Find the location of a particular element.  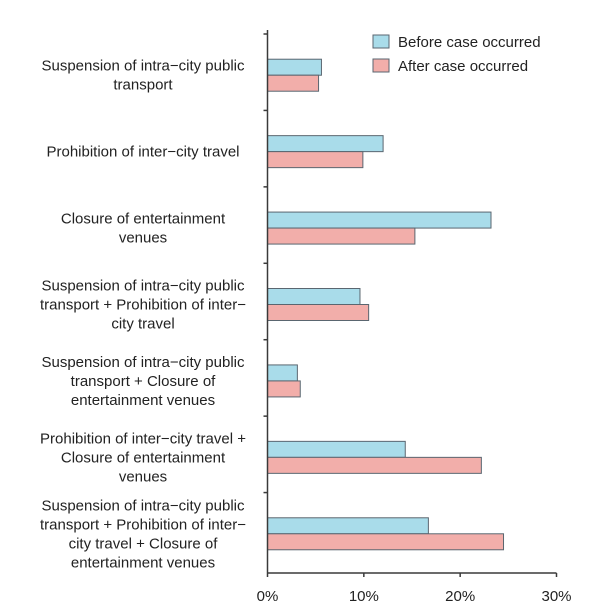

x-tick-label: 10% is located at coordinates (364, 596).